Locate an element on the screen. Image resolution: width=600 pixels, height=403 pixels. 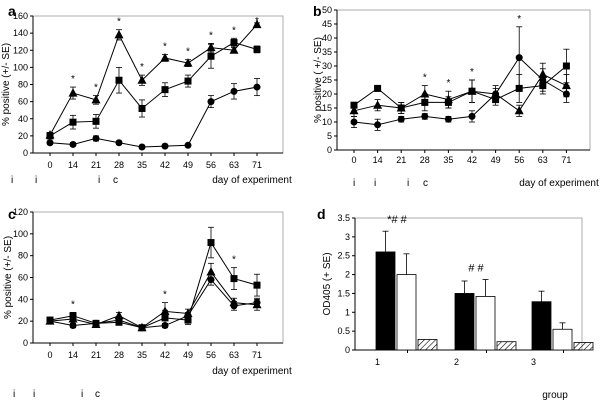
y-tick-label: 140 is located at coordinates (20, 33).